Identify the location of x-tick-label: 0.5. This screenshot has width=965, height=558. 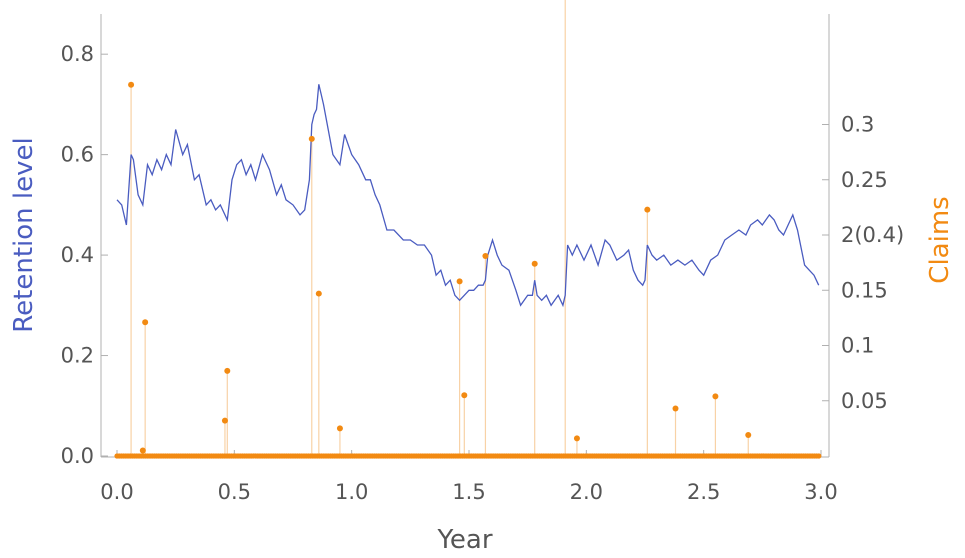
(234, 492).